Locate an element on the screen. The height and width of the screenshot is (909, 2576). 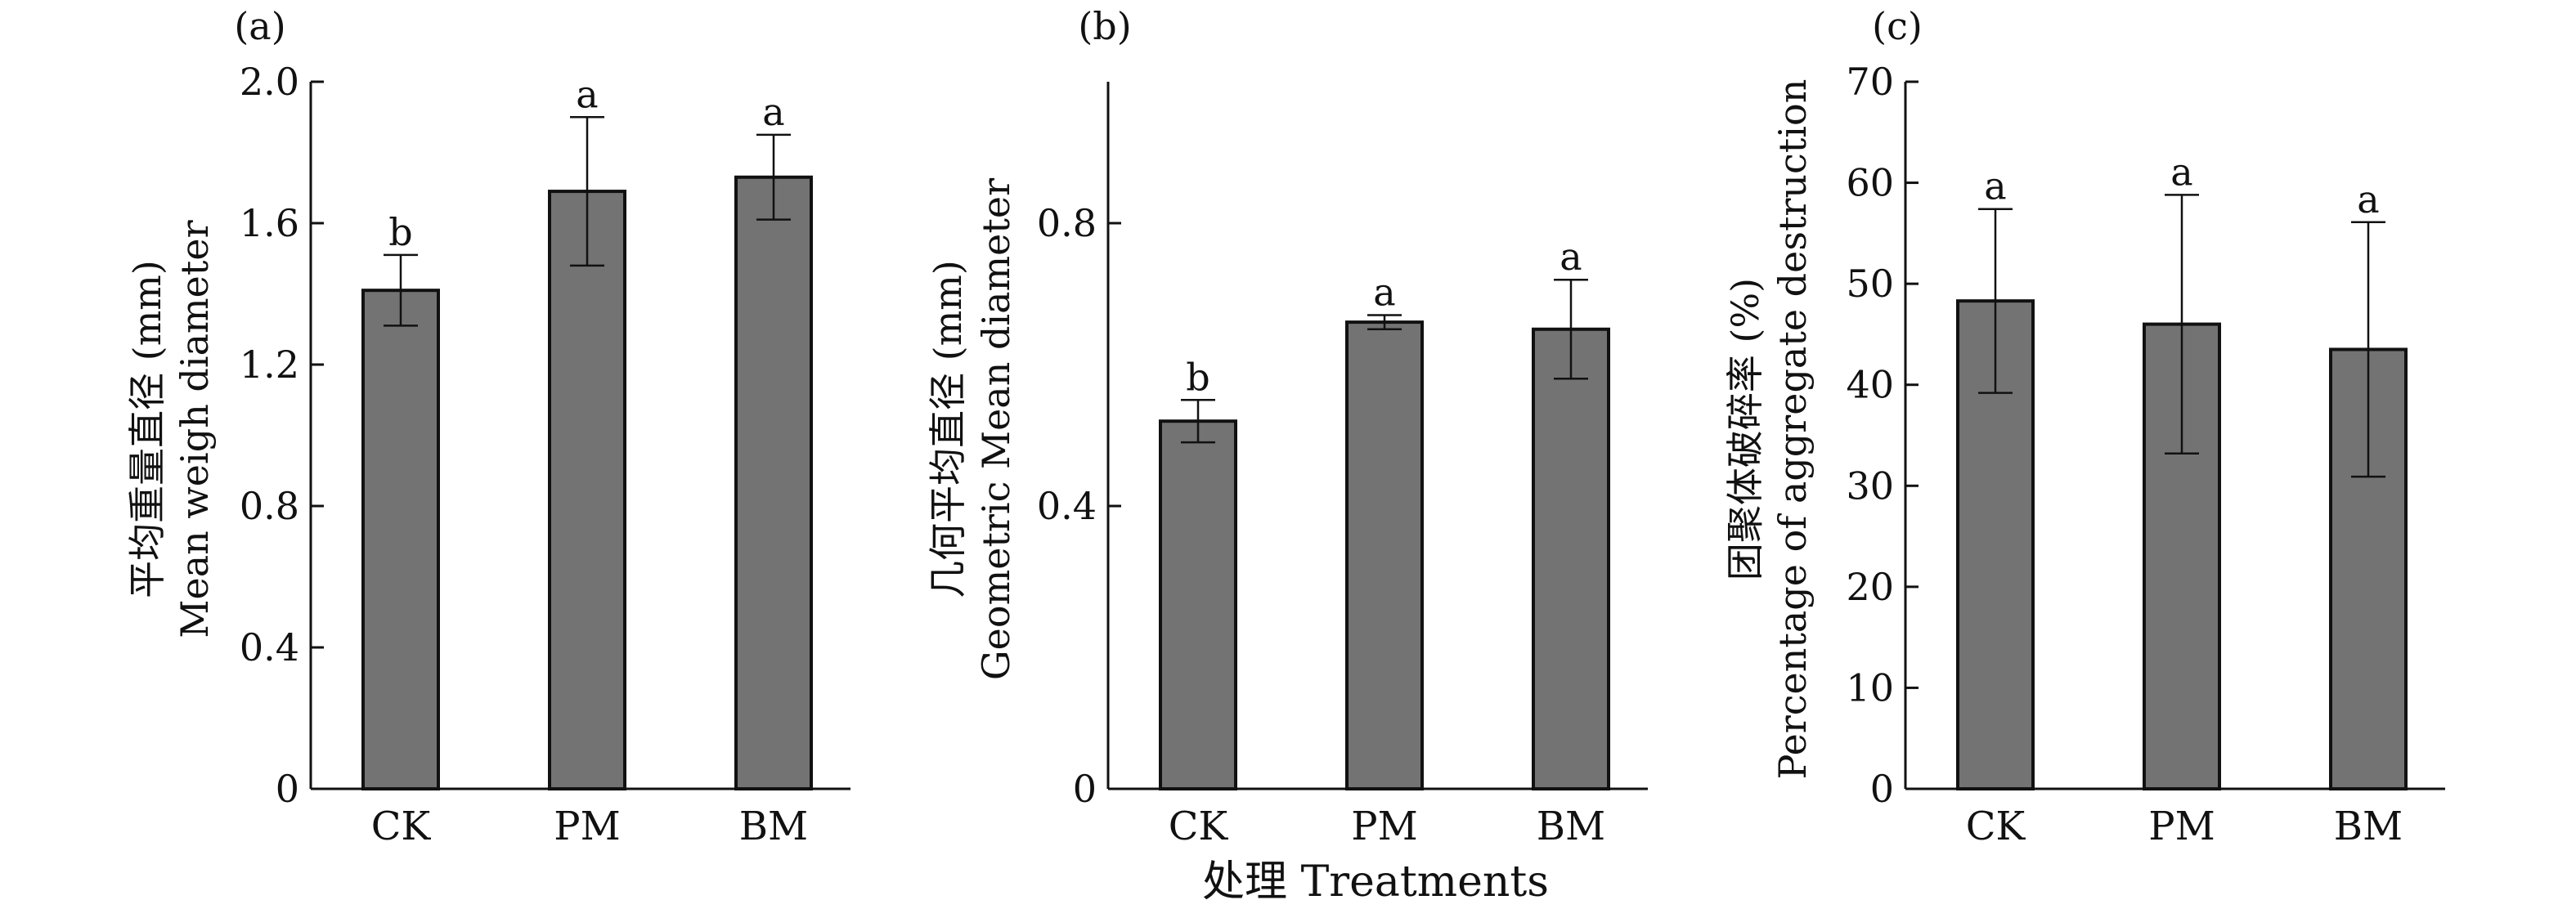
x-tick-label-c-pm: PM is located at coordinates (2181, 827).